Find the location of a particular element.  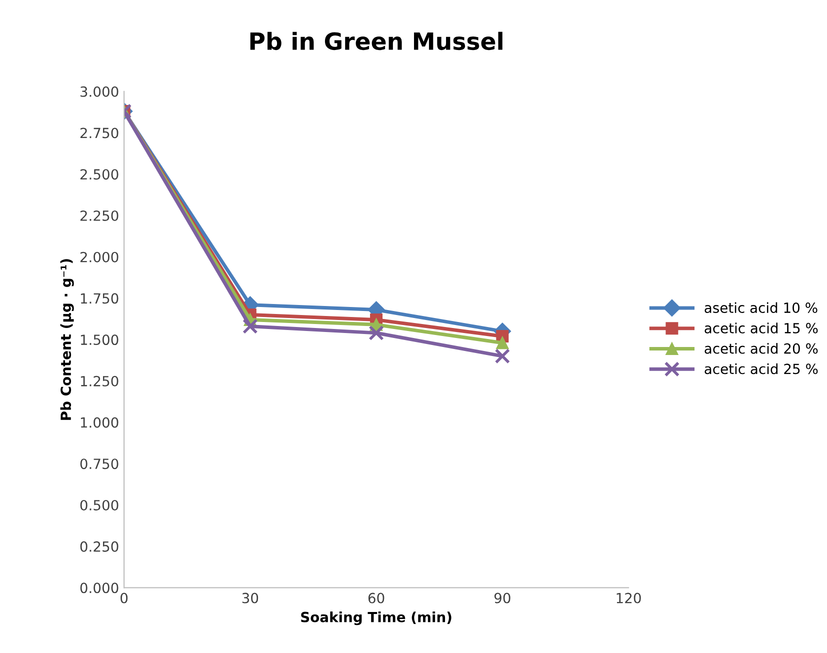

y-tick-label: 1.750 is located at coordinates (99, 298).